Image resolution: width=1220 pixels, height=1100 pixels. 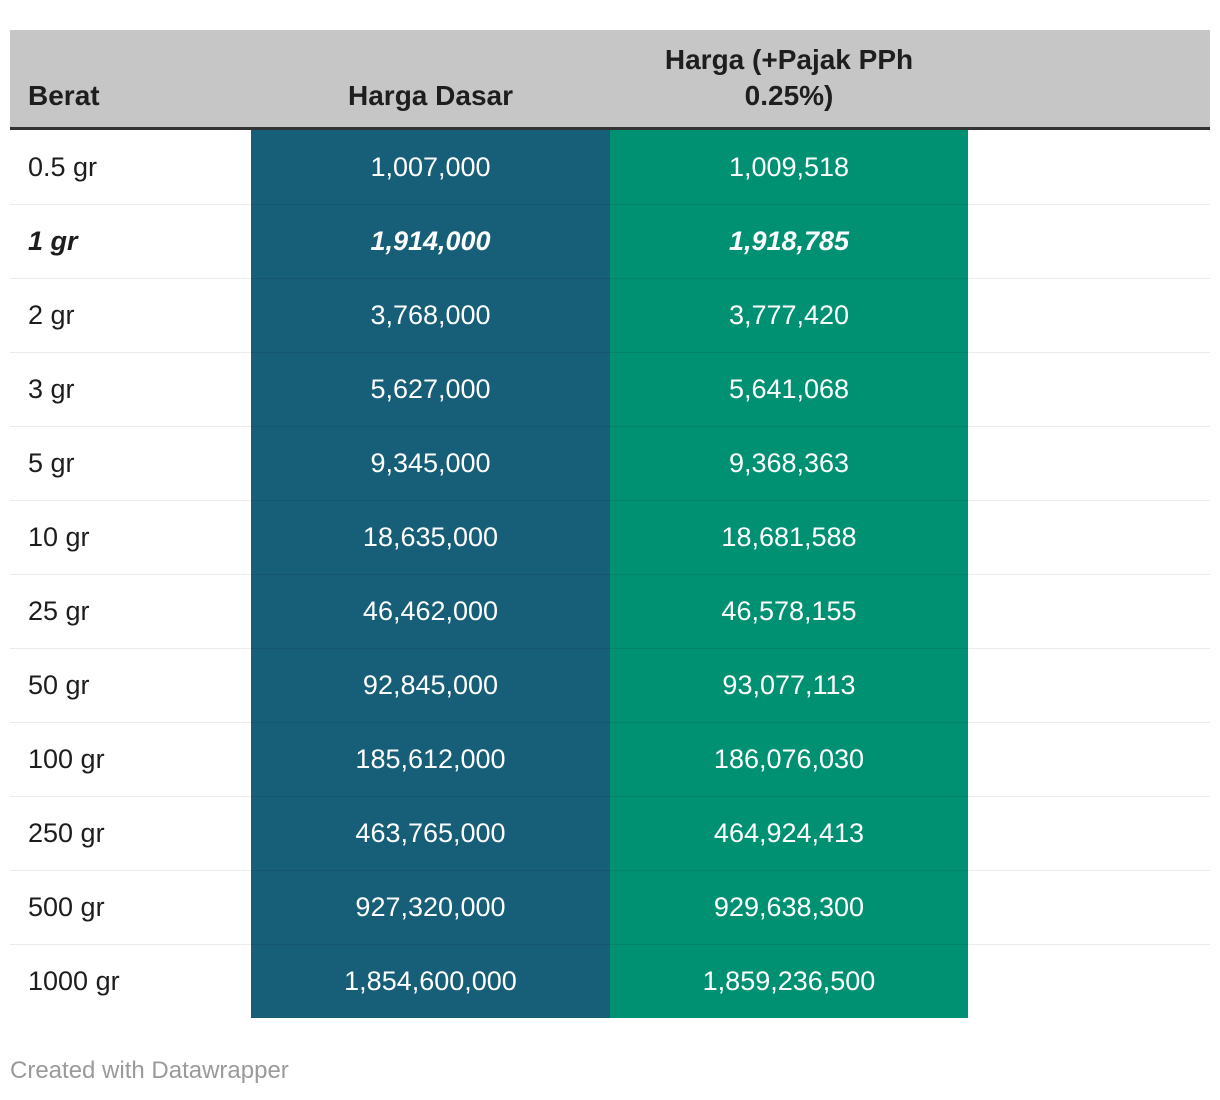 I want to click on table-row: 50 gr 92,845,000 93,077,113, so click(x=610, y=685).